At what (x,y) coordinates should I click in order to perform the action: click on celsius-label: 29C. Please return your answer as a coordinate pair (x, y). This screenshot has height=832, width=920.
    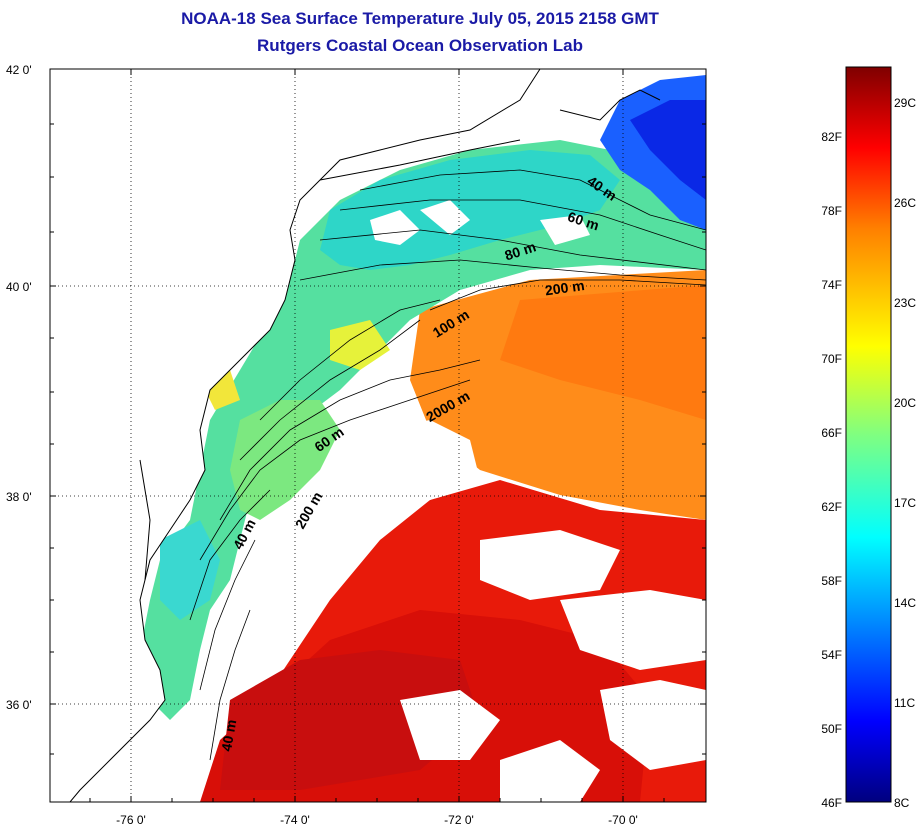
    Looking at the image, I should click on (905, 103).